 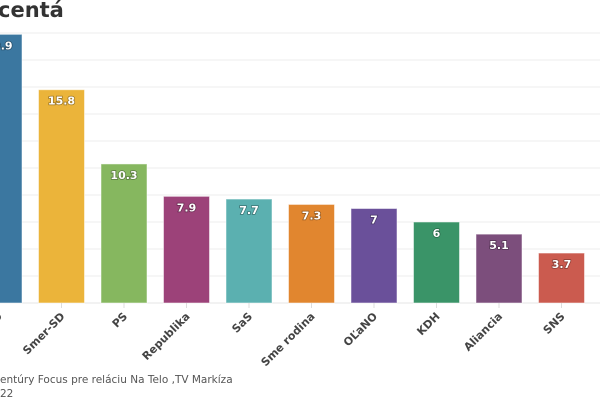 I want to click on data-label: 5.1, so click(x=499, y=245).